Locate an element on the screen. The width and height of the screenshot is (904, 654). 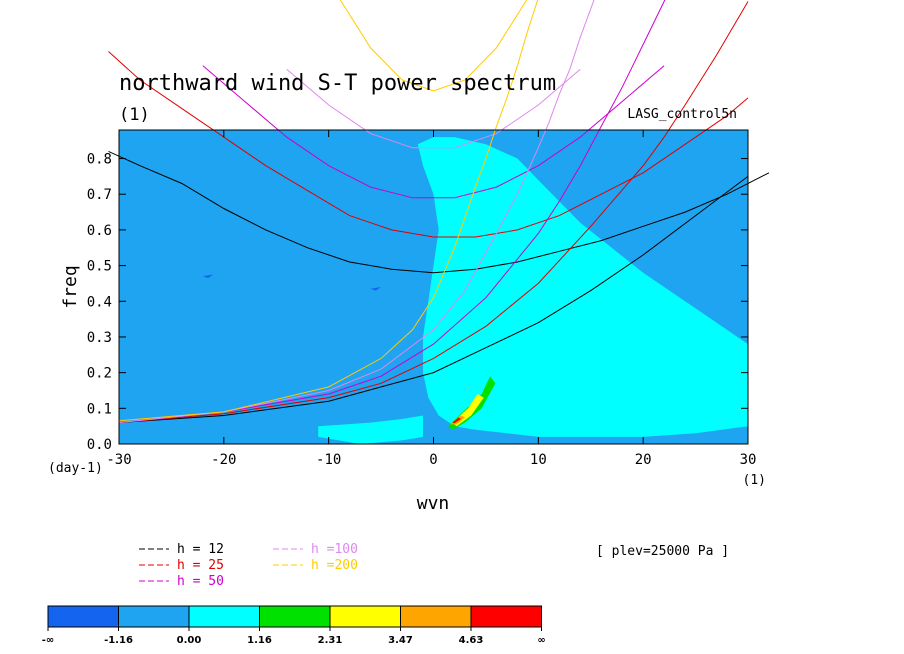
x-tick-label: -30 is located at coordinates (118, 460).